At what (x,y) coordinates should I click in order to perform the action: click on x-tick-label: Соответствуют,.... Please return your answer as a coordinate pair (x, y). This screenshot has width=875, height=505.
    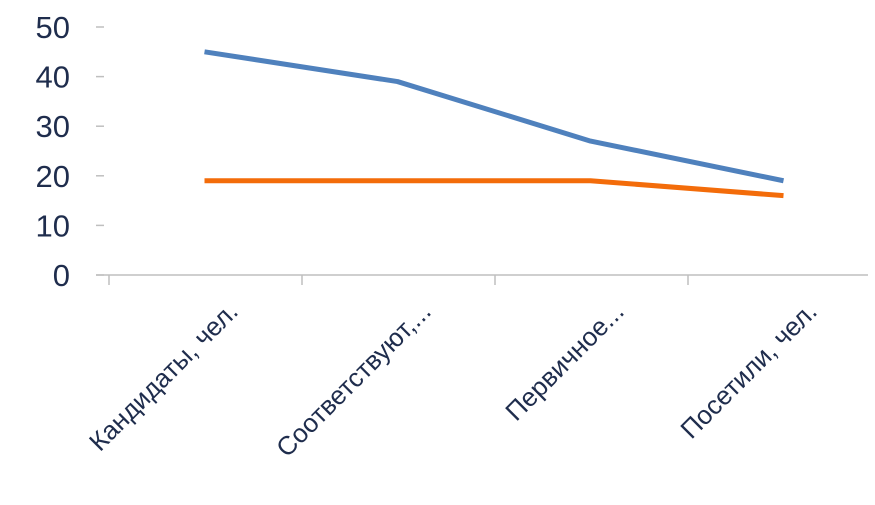
    Looking at the image, I should click on (353, 379).